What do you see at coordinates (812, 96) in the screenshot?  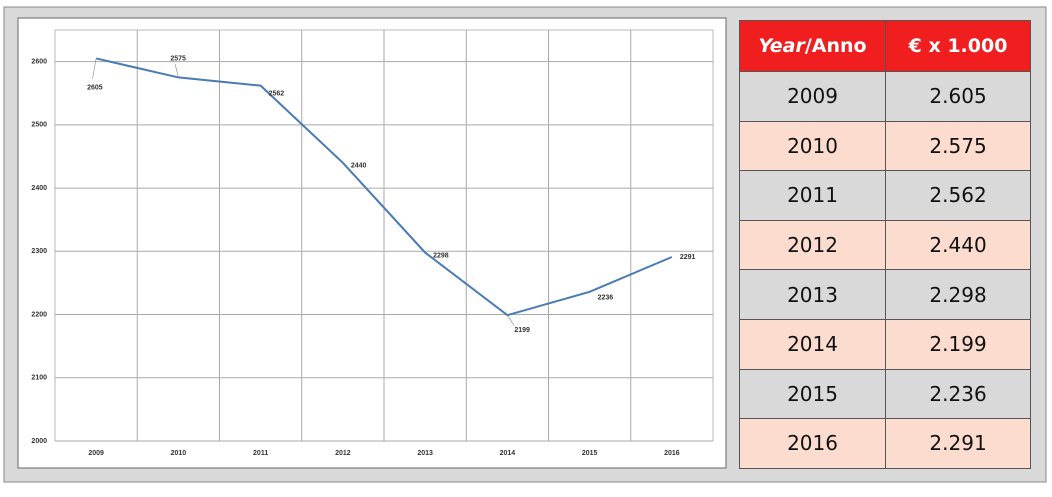 I see `year-cell: 2009` at bounding box center [812, 96].